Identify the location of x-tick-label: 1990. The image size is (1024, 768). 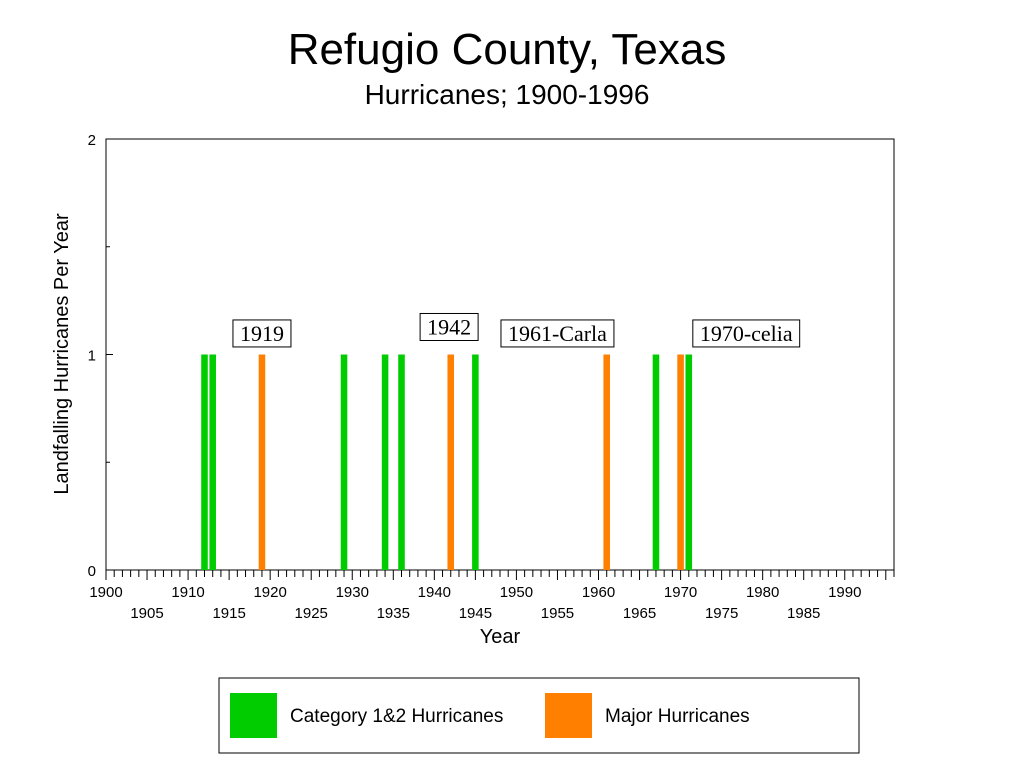
(844, 592).